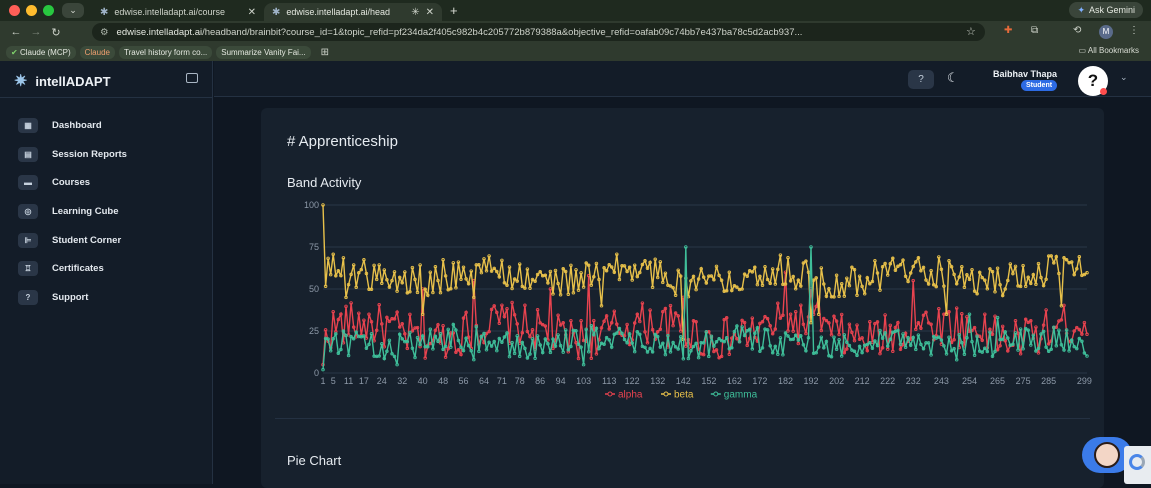  I want to click on sidebar-item-support: ? Support, so click(72, 297).